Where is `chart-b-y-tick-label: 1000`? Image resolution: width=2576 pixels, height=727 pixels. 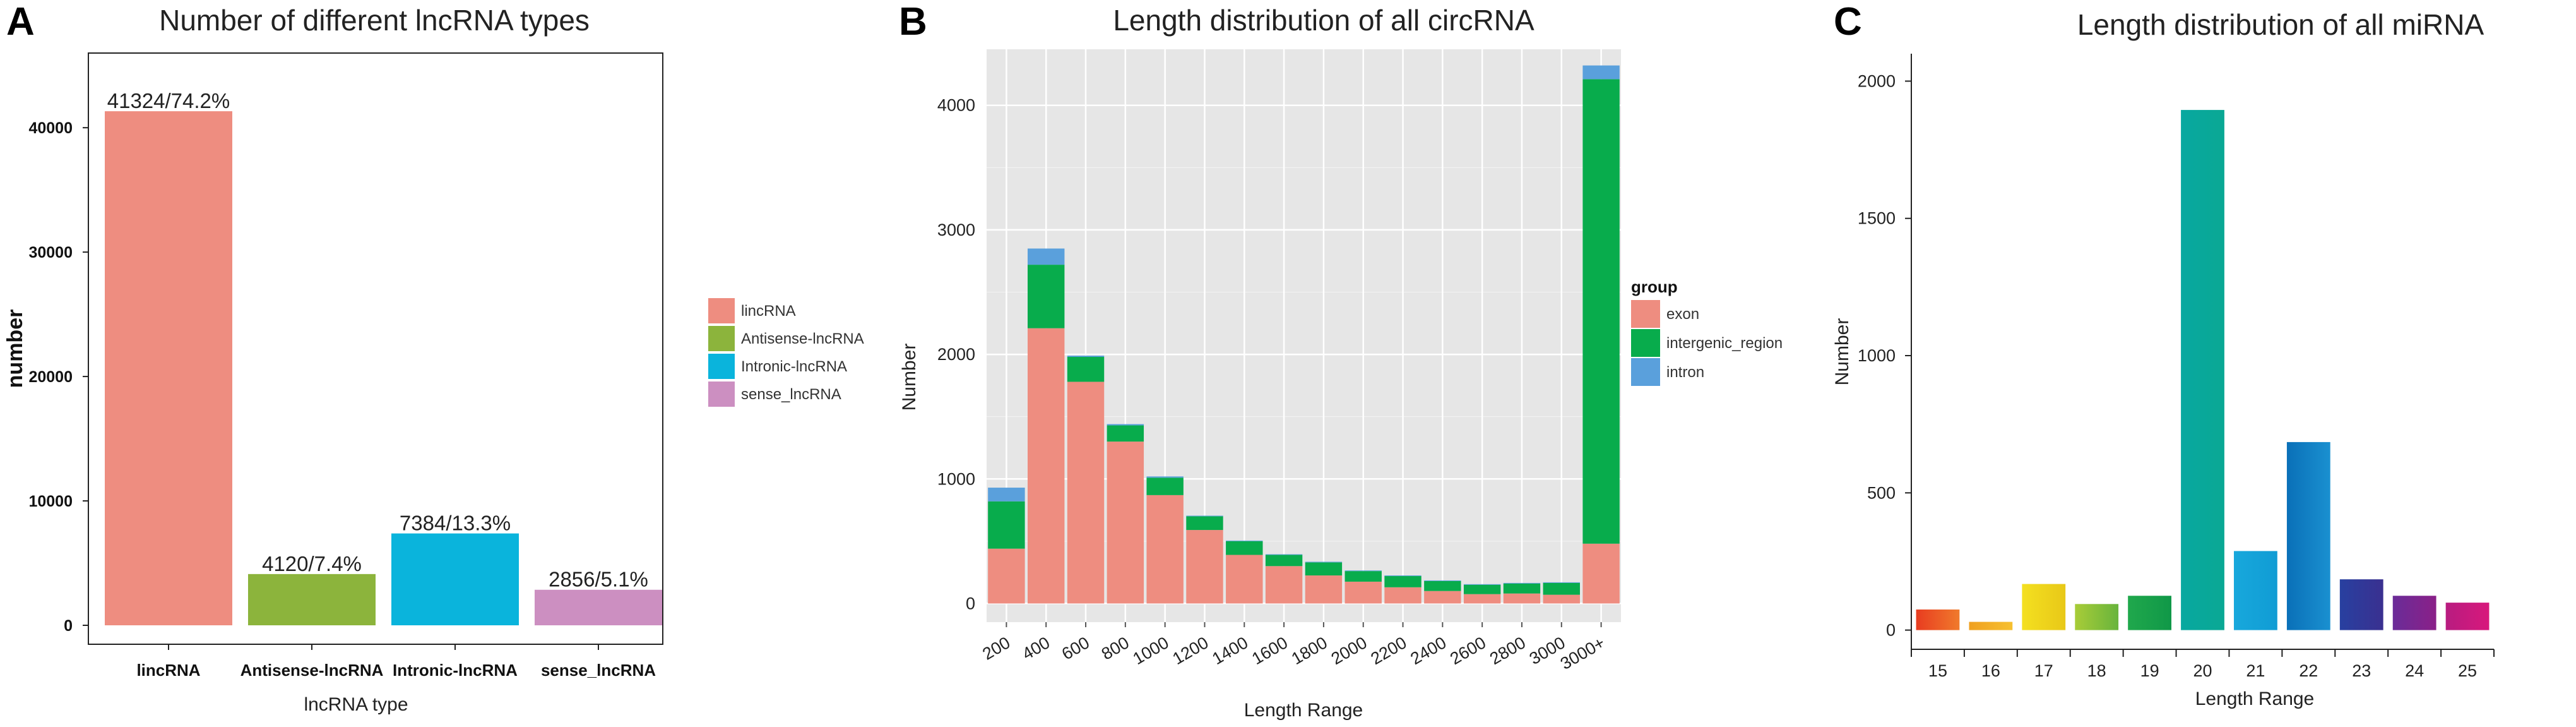
chart-b-y-tick-label: 1000 is located at coordinates (956, 479).